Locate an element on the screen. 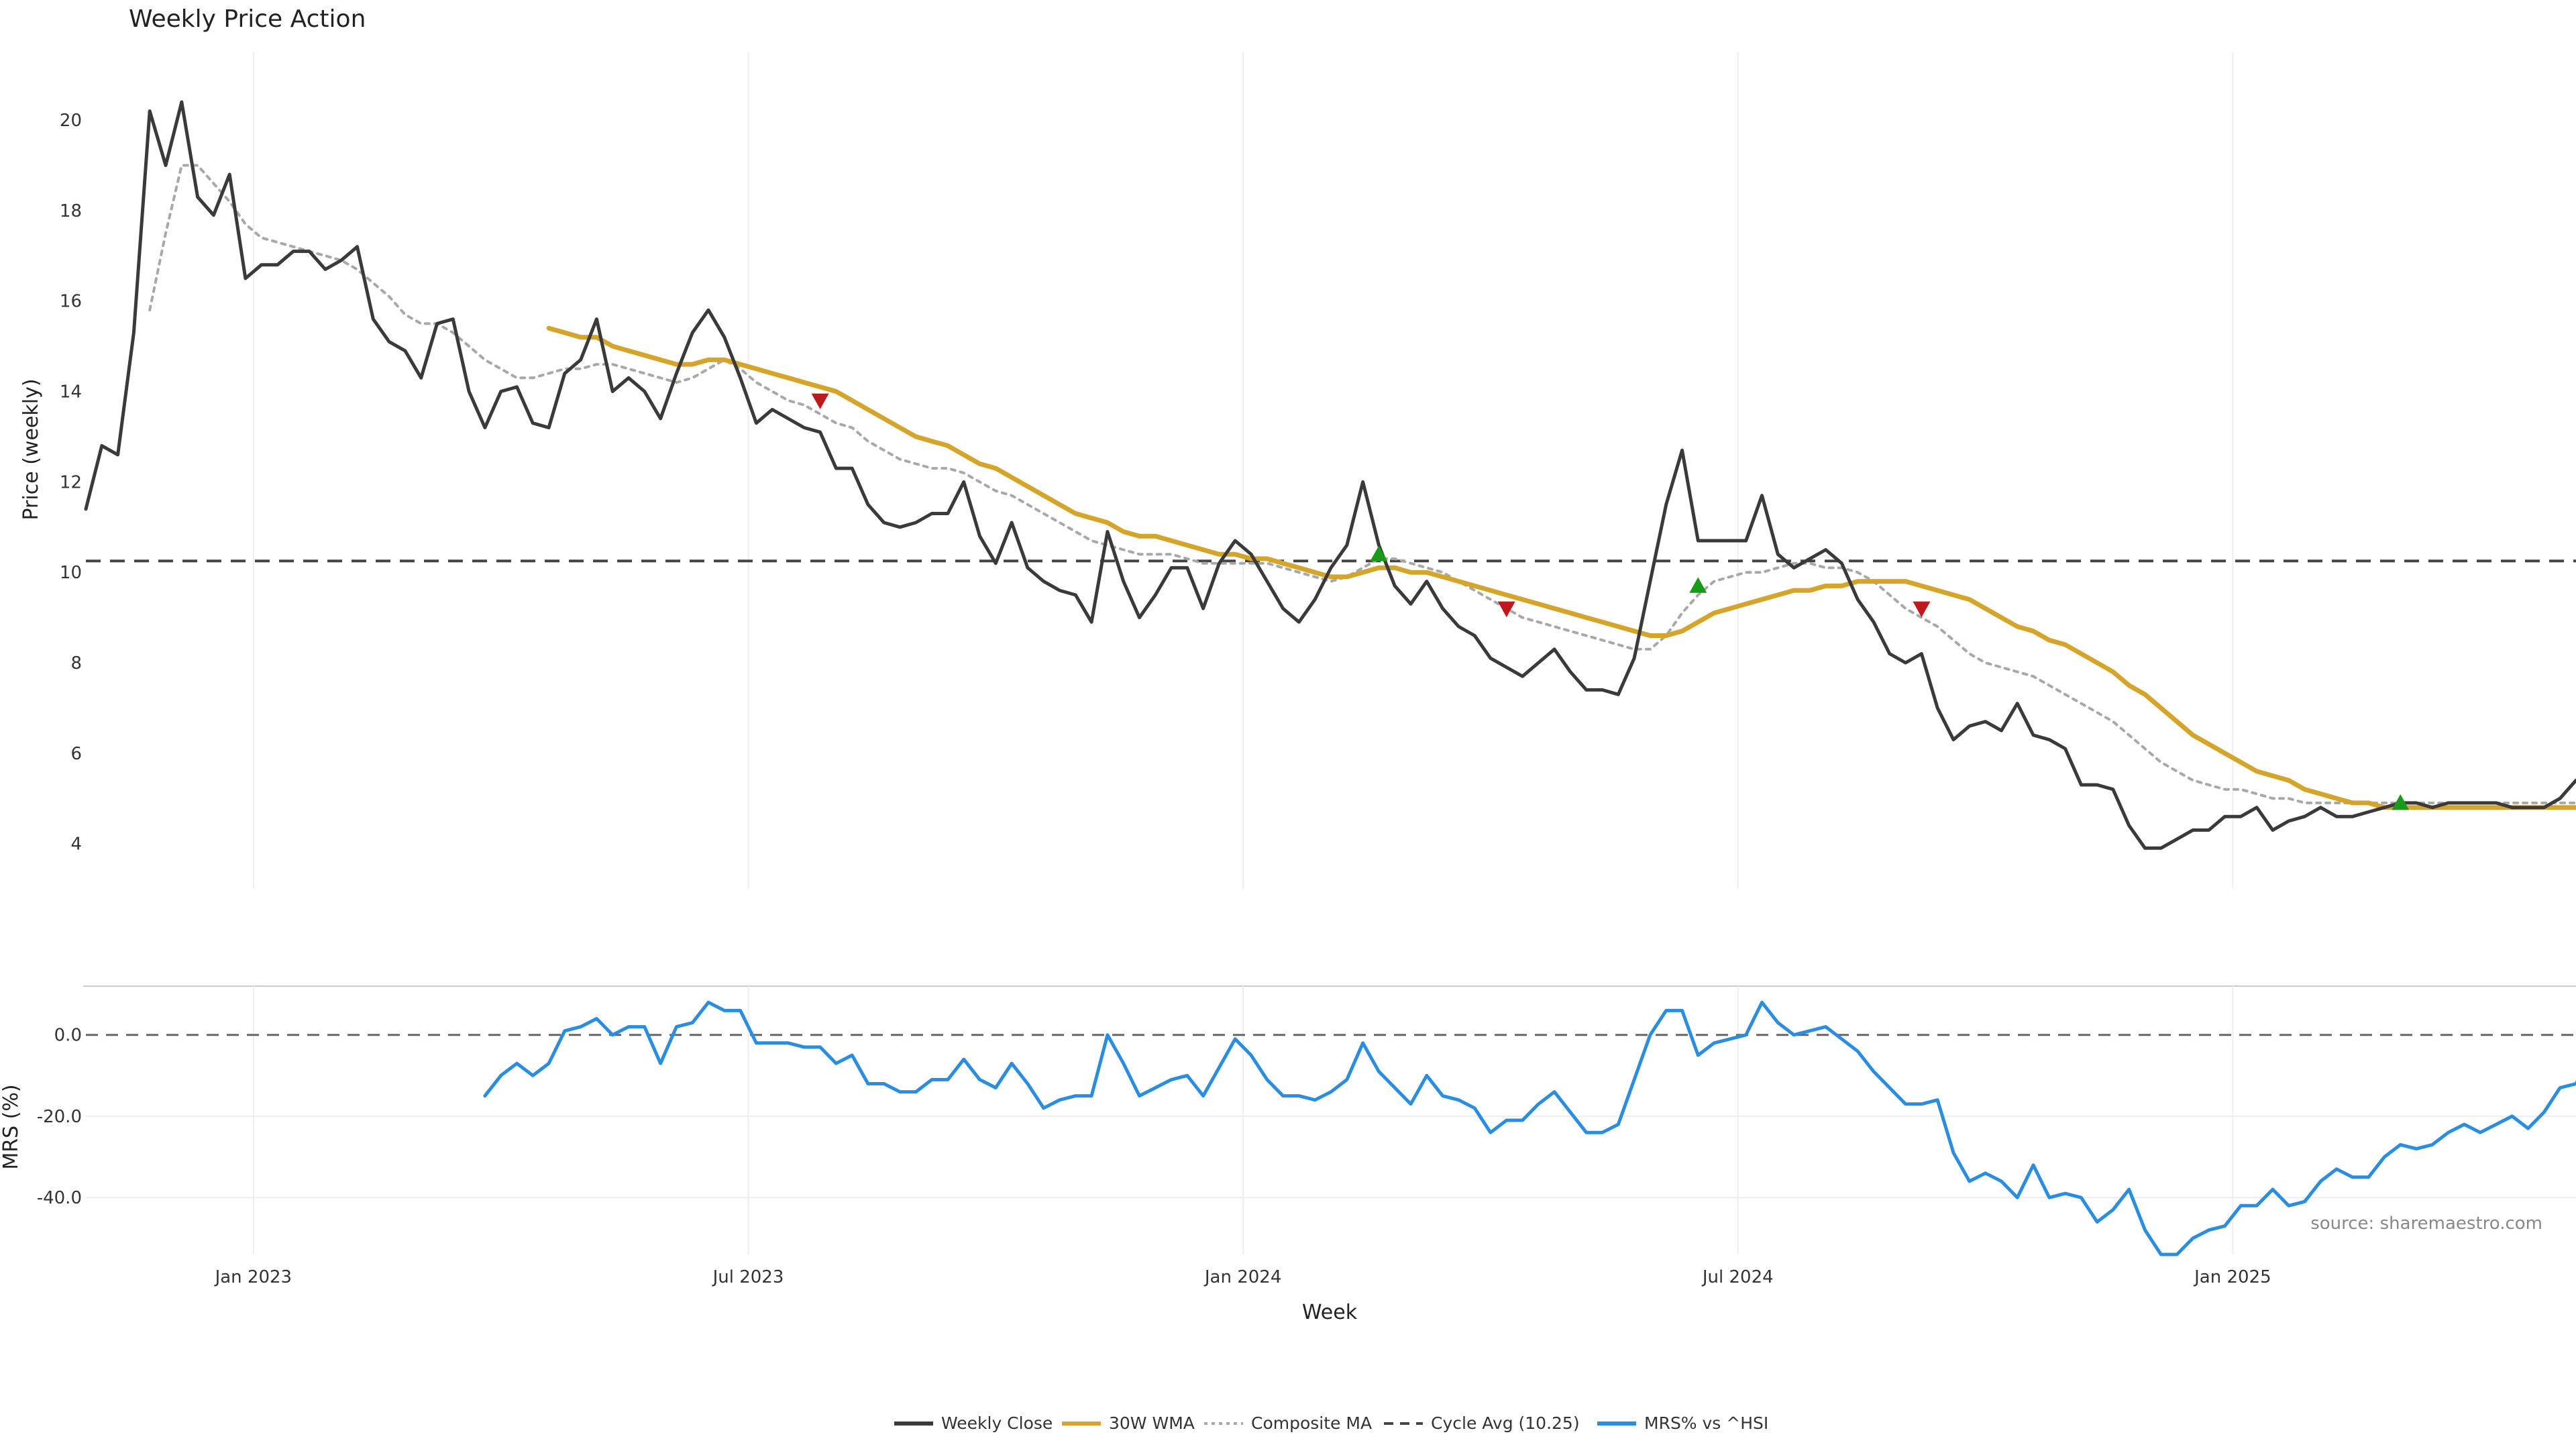  mrs-series-line is located at coordinates (1529, 1128).